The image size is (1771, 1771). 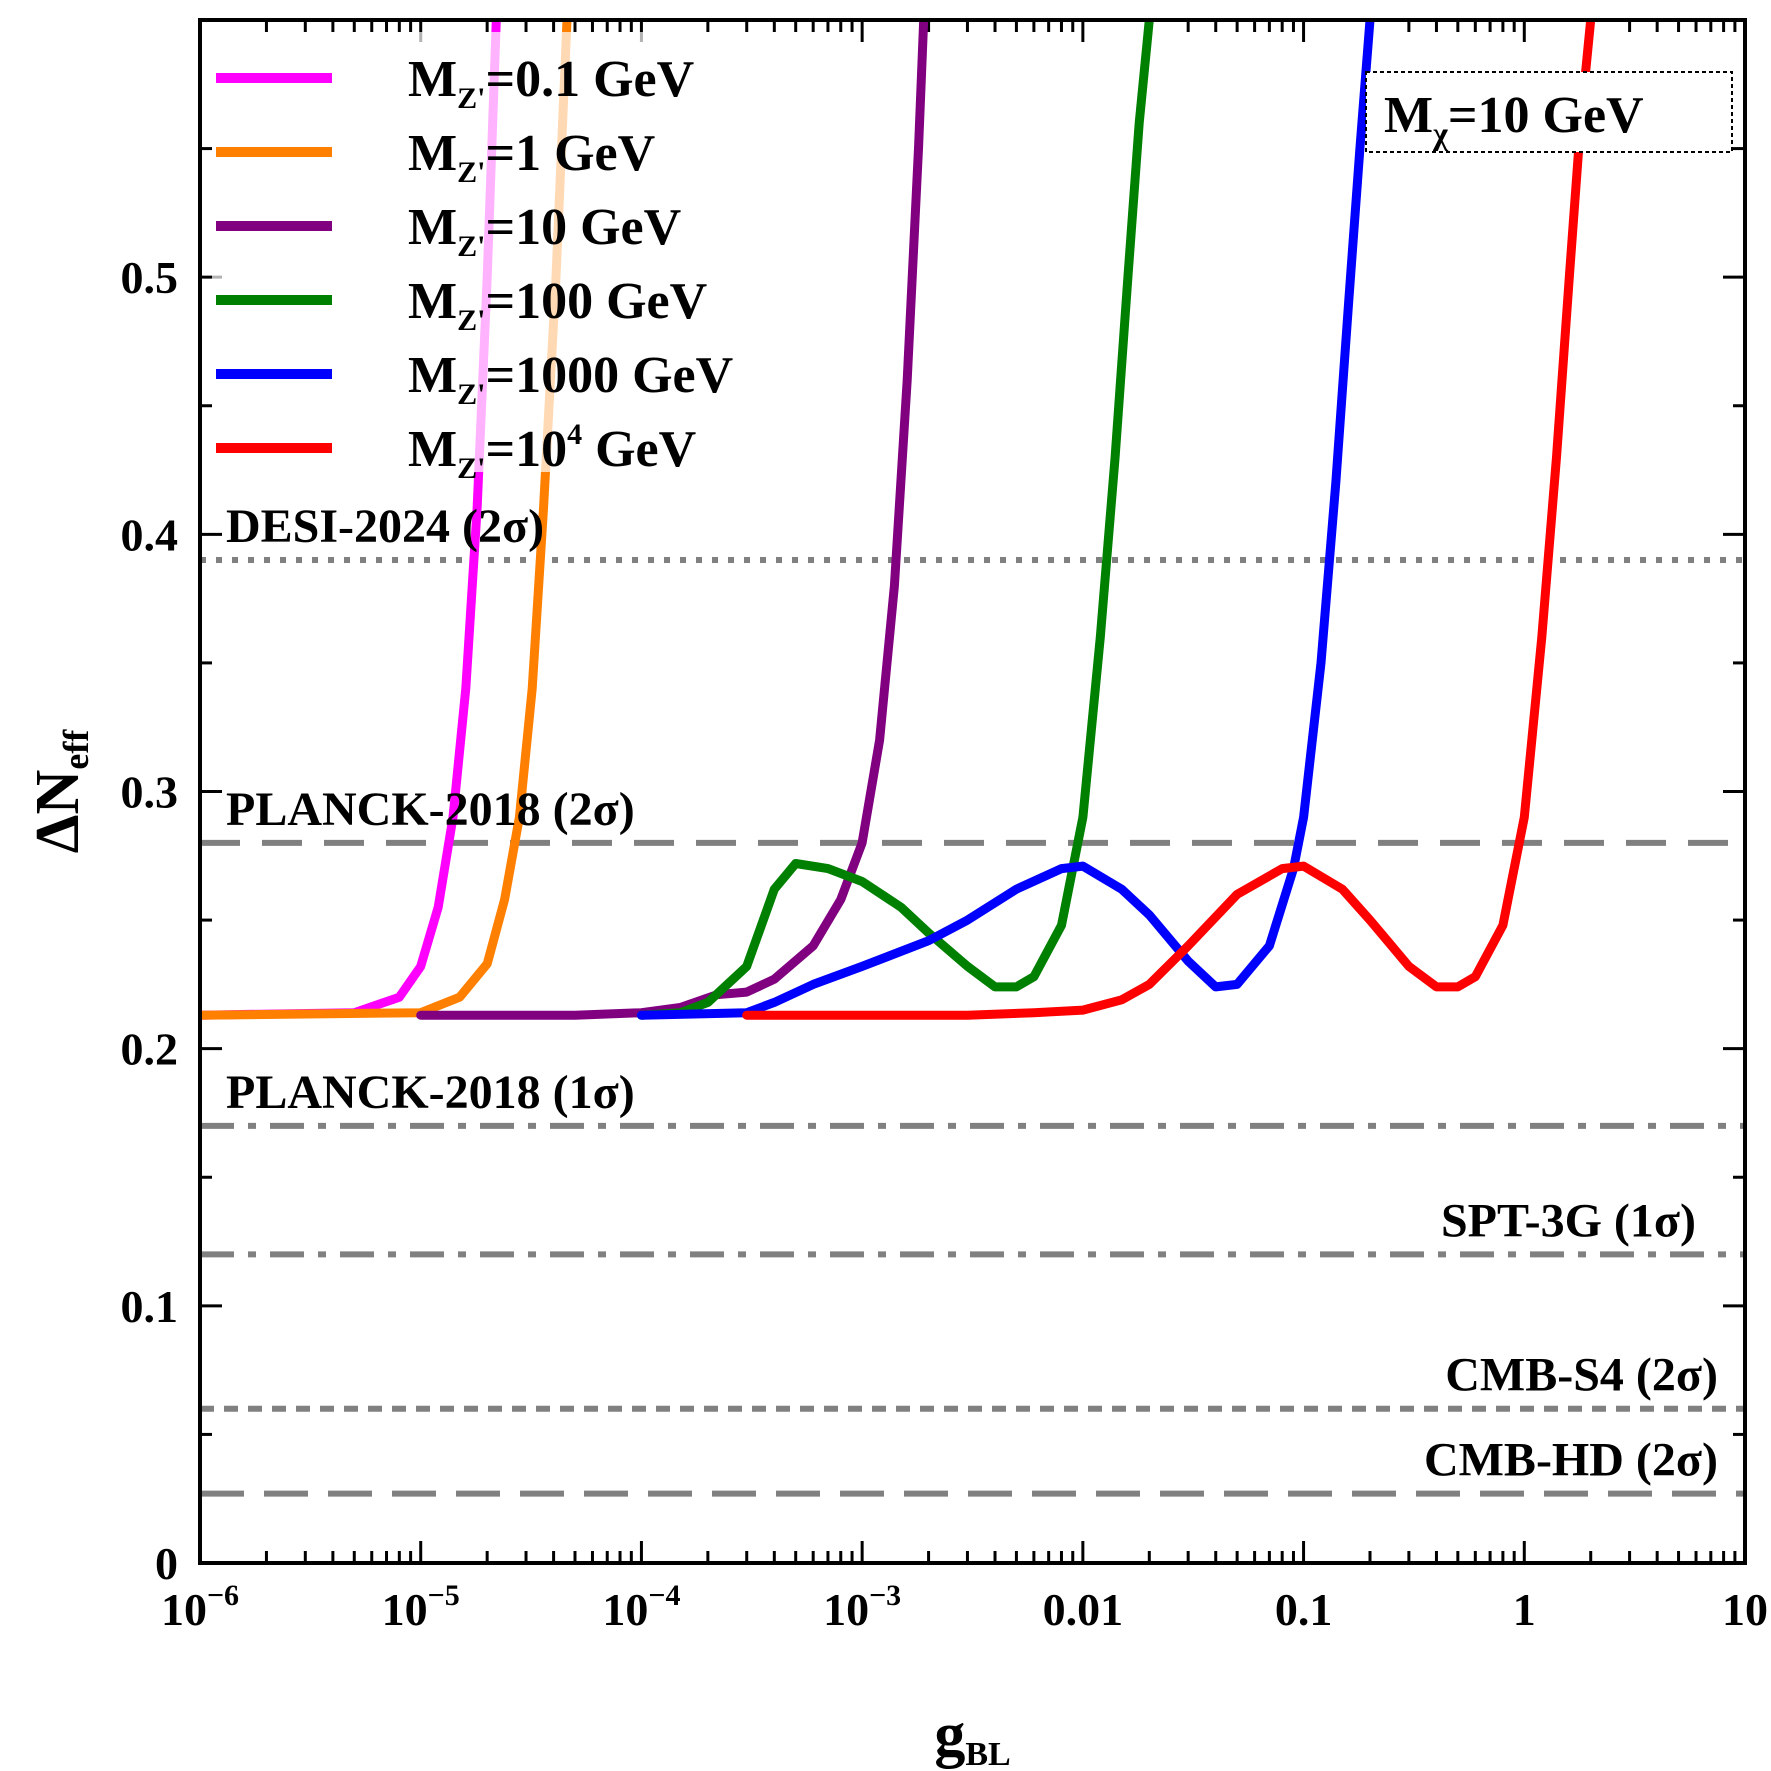 What do you see at coordinates (444, 1595) in the screenshot?
I see `x-tick-exponent: −5` at bounding box center [444, 1595].